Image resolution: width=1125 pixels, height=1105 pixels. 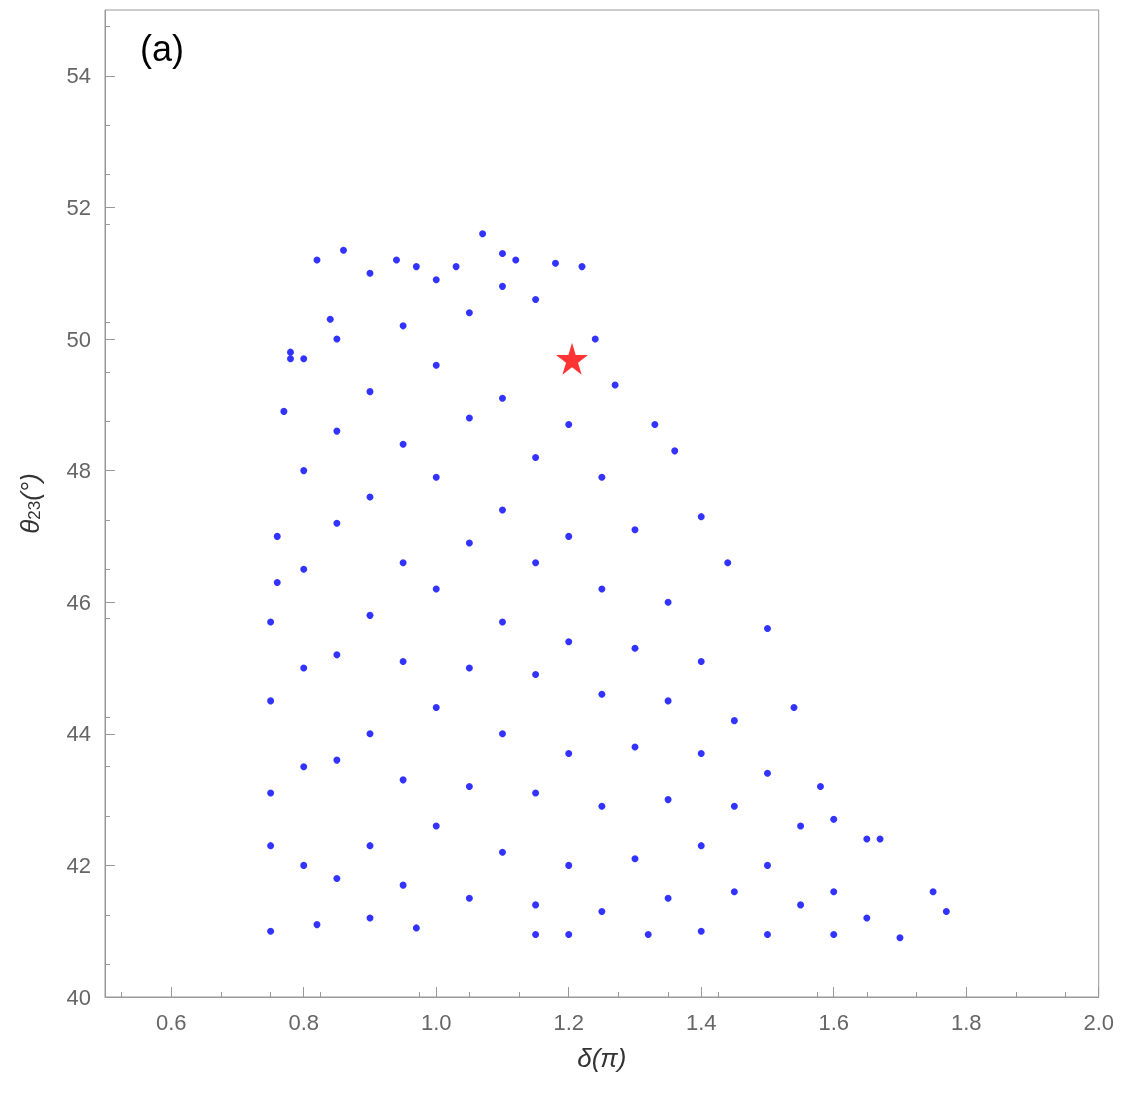 I want to click on x-tick-label: 1.6, so click(x=834, y=1022).